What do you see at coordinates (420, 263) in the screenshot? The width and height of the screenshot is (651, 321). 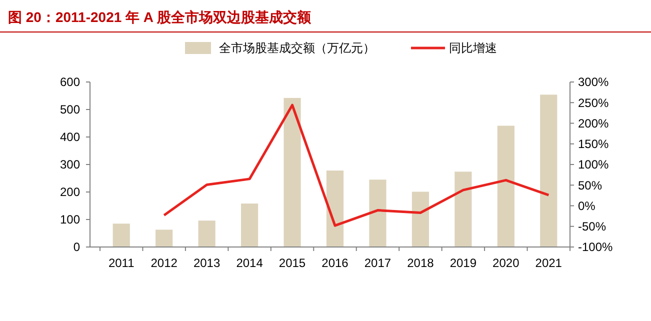 I see `x-tick-label: 2018` at bounding box center [420, 263].